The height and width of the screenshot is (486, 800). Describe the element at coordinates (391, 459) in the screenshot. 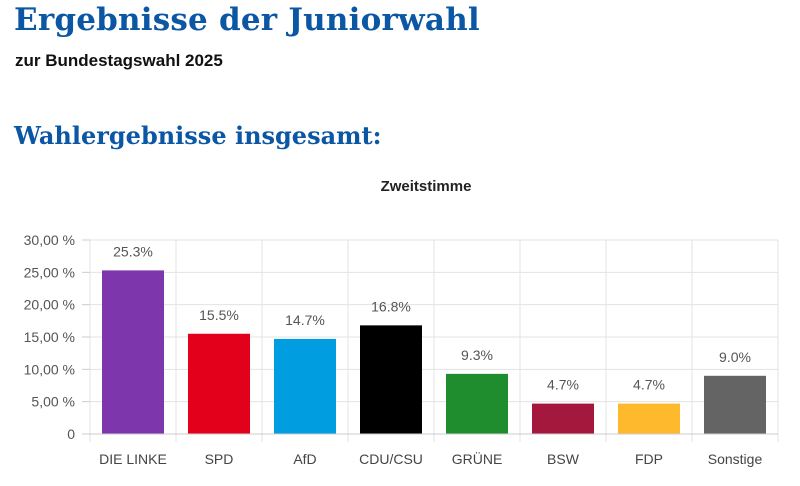

I see `x-tick-label: CDU/CSU` at that location.